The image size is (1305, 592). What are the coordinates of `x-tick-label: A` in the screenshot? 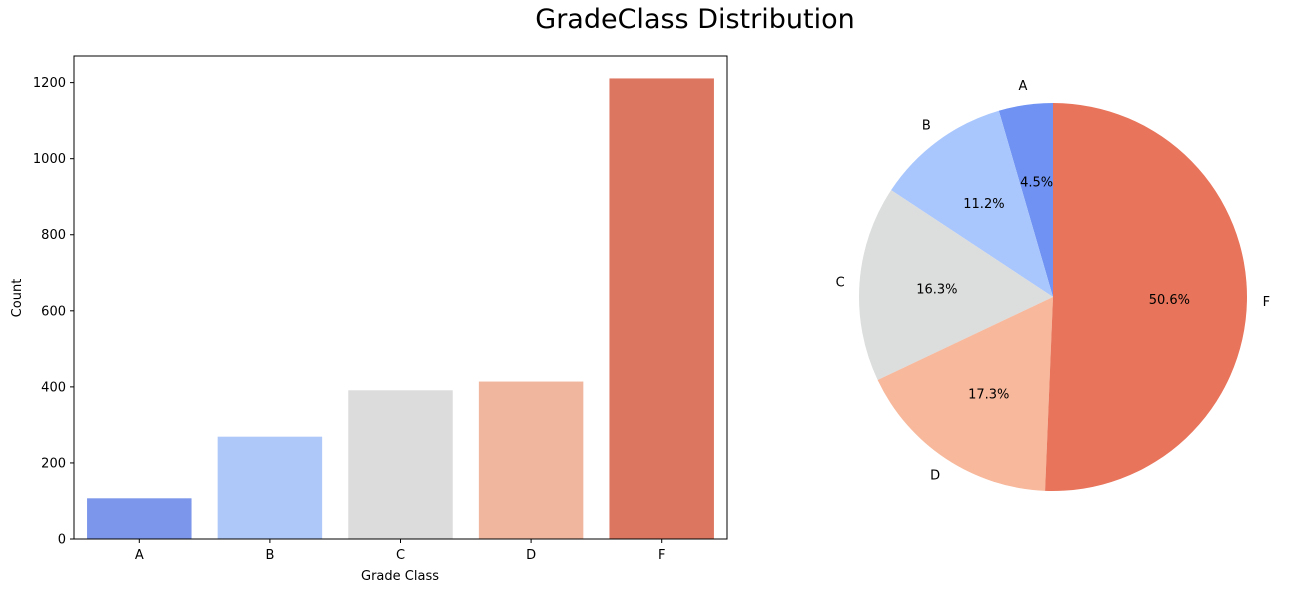 It's located at (139, 555).